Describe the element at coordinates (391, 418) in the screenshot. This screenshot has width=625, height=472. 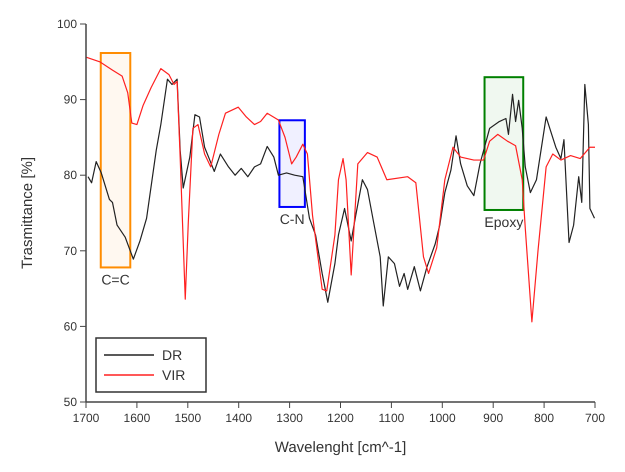
I see `x-tick-label: 1100` at that location.